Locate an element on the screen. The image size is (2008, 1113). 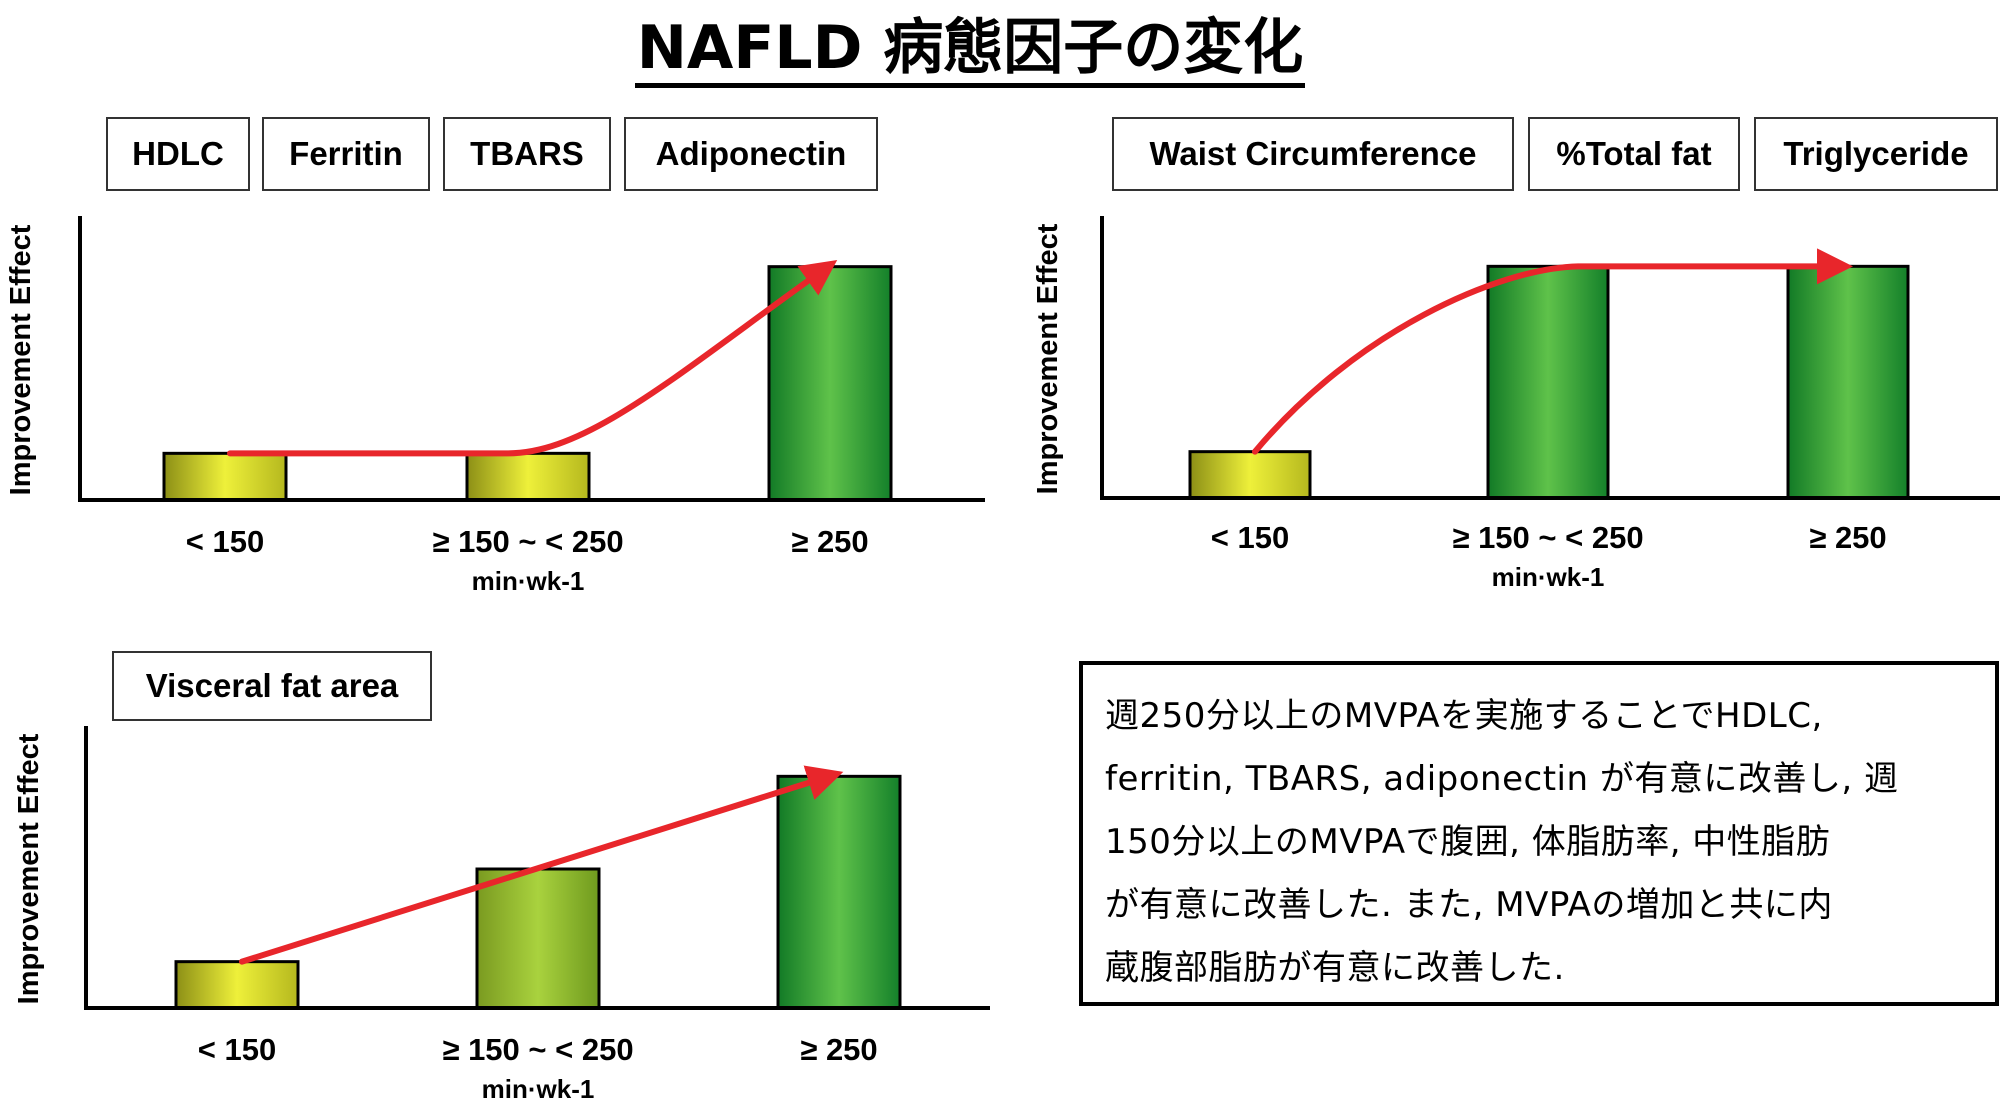
tag-total-fat: %Total fat is located at coordinates (1634, 154).